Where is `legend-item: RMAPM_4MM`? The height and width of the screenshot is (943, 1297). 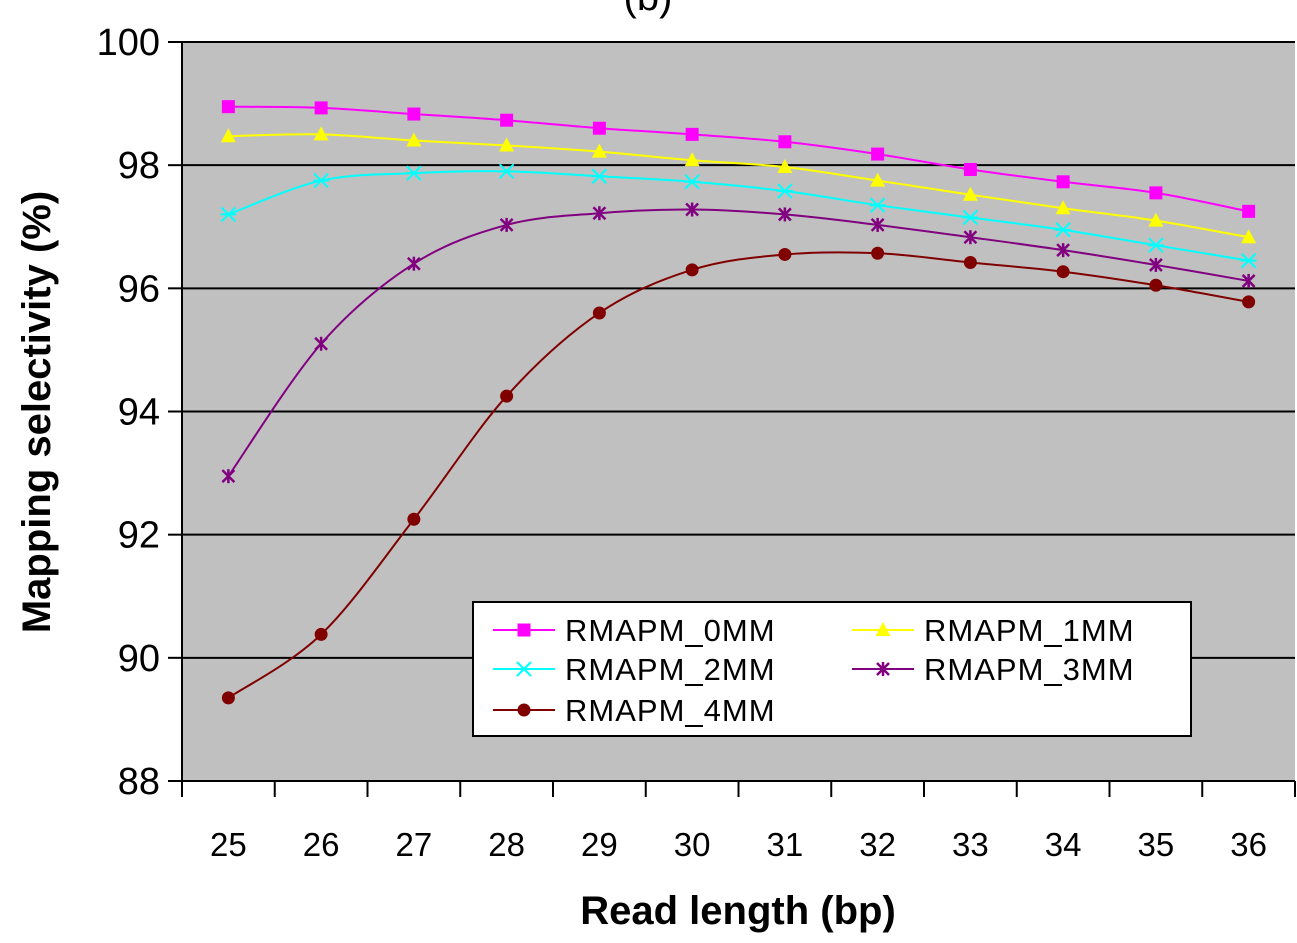
legend-item: RMAPM_4MM is located at coordinates (634, 710).